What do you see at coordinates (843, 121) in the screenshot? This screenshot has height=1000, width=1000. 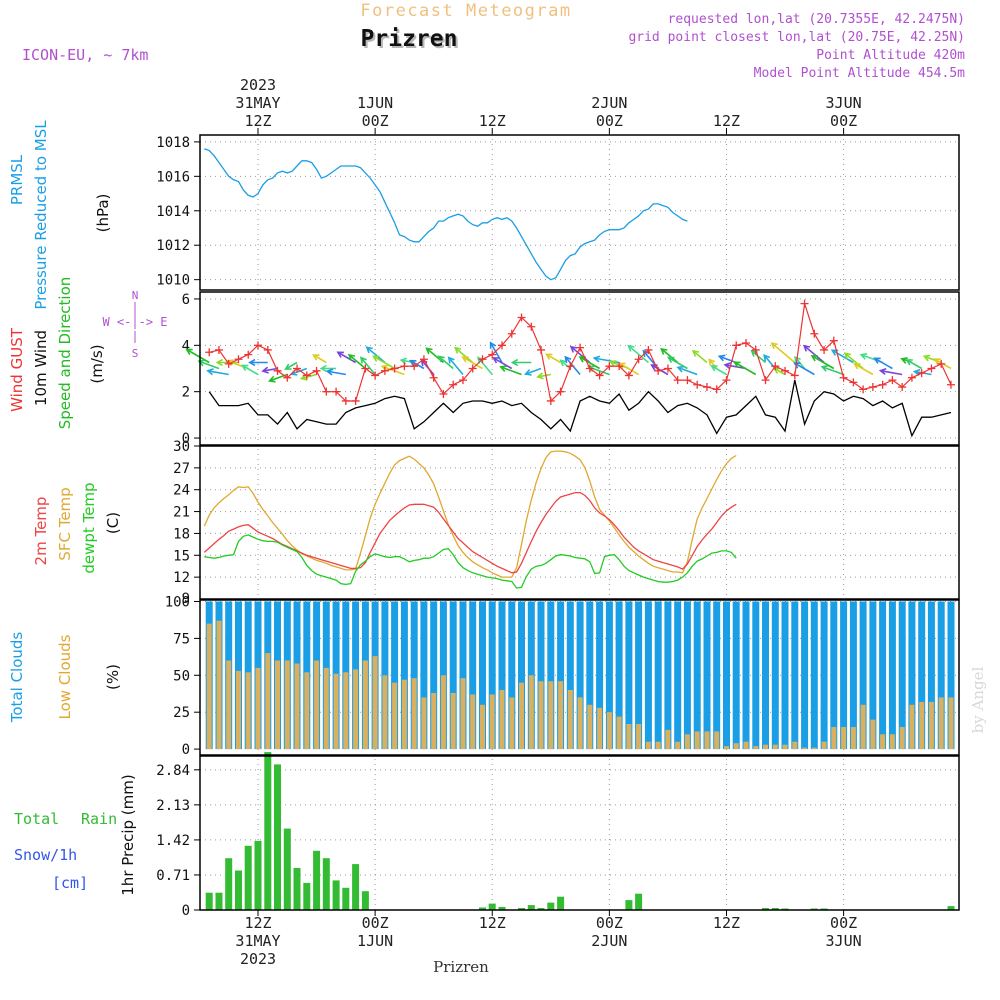 I see `top-tick-label: 00Z` at bounding box center [843, 121].